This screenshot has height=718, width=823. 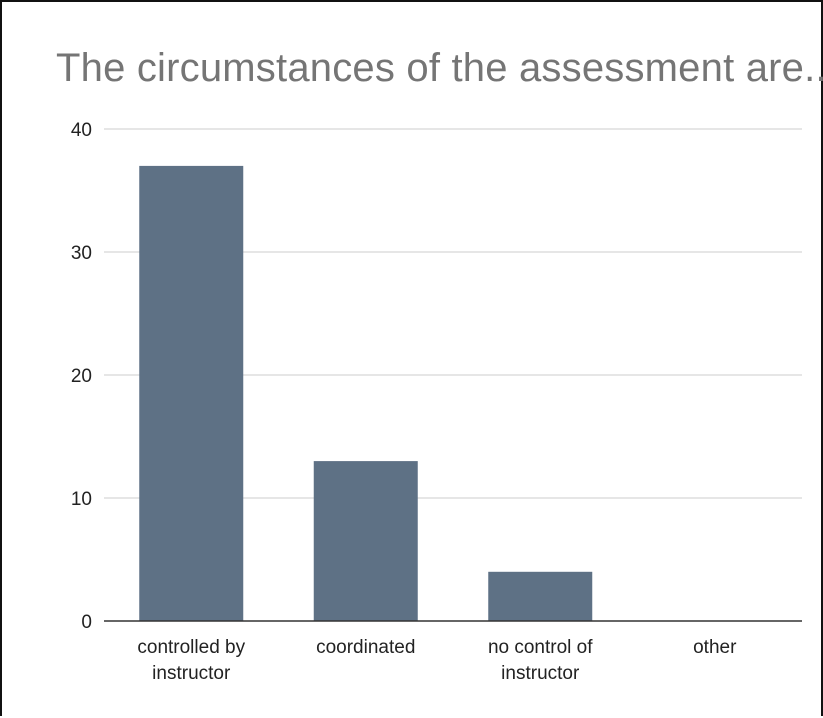 What do you see at coordinates (81, 499) in the screenshot?
I see `y-tick-label-10: 10` at bounding box center [81, 499].